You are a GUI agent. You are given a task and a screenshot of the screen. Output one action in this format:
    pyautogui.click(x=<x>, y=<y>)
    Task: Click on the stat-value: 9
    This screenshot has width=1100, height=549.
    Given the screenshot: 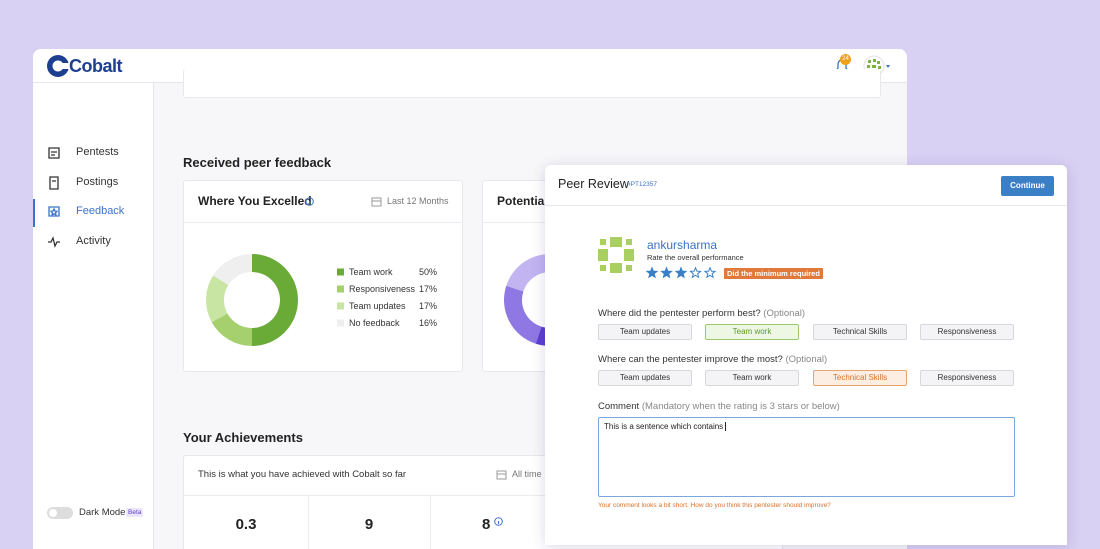 What is the action you would take?
    pyautogui.click(x=369, y=524)
    